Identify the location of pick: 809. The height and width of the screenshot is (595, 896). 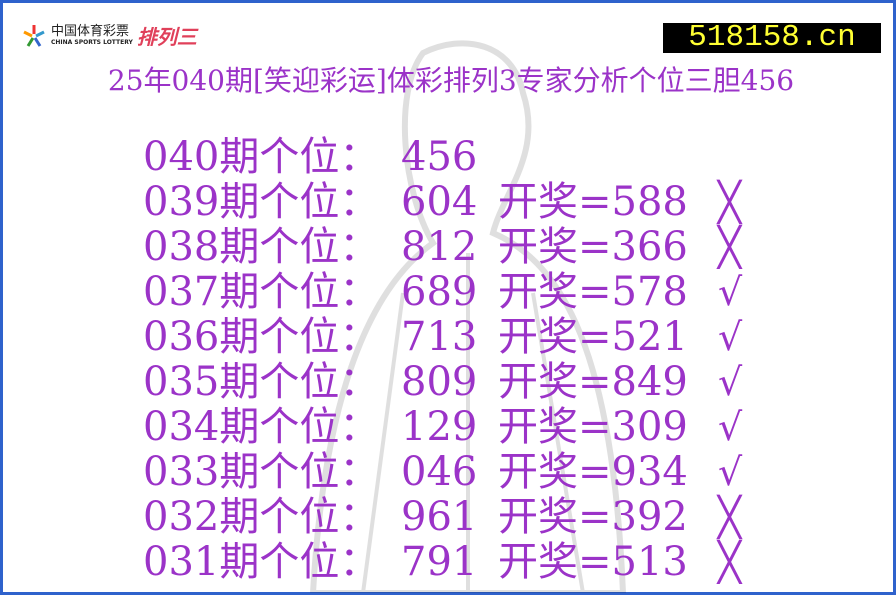
(439, 382).